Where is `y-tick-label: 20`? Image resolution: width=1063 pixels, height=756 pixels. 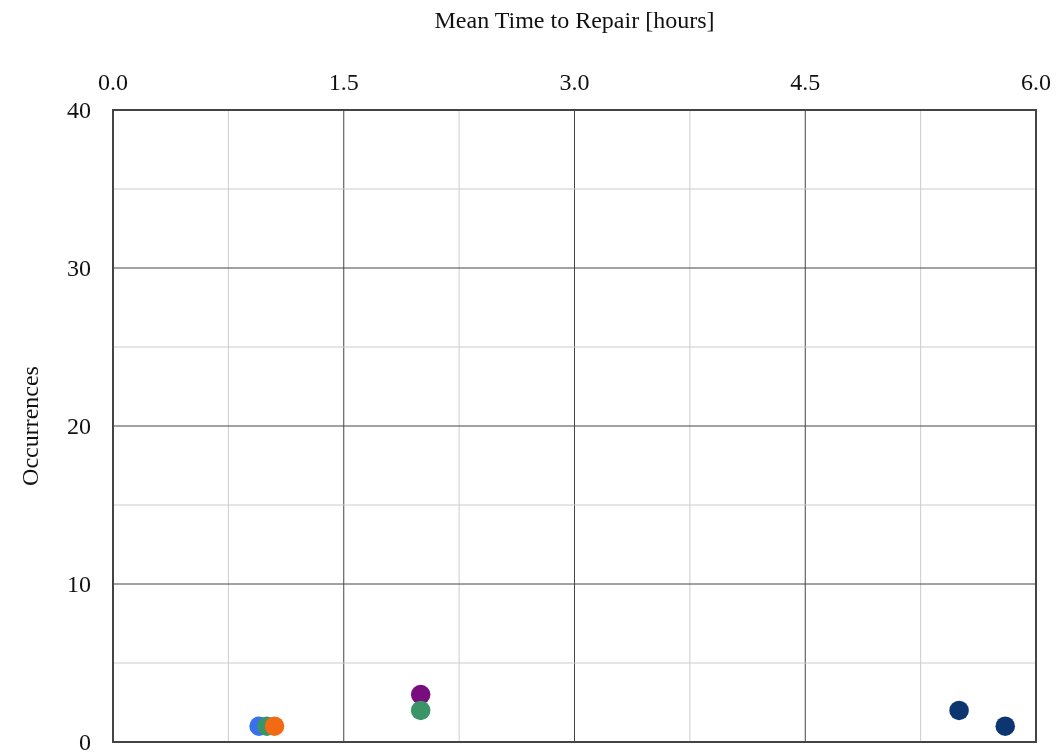 y-tick-label: 20 is located at coordinates (79, 426).